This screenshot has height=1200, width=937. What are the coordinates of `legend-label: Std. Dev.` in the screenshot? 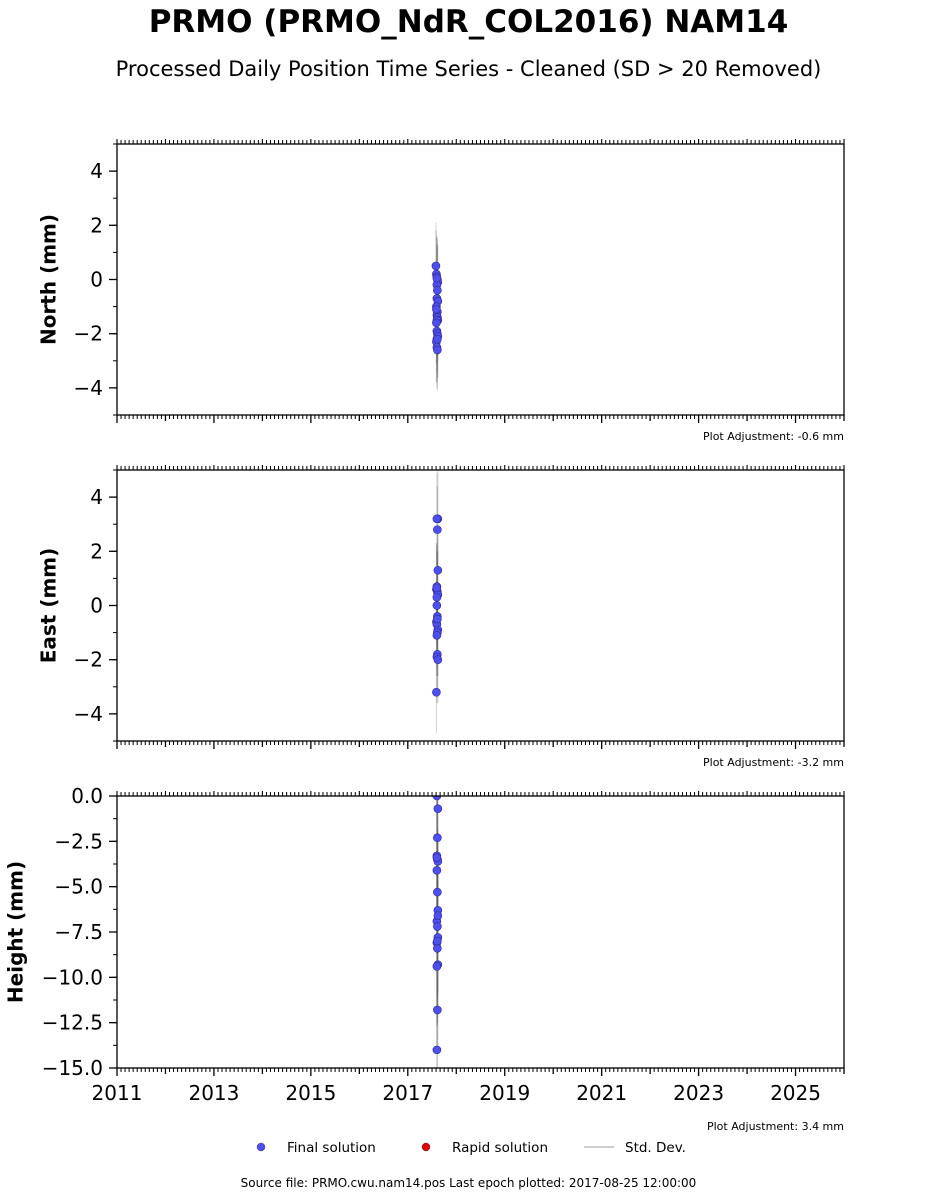 It's located at (655, 1148).